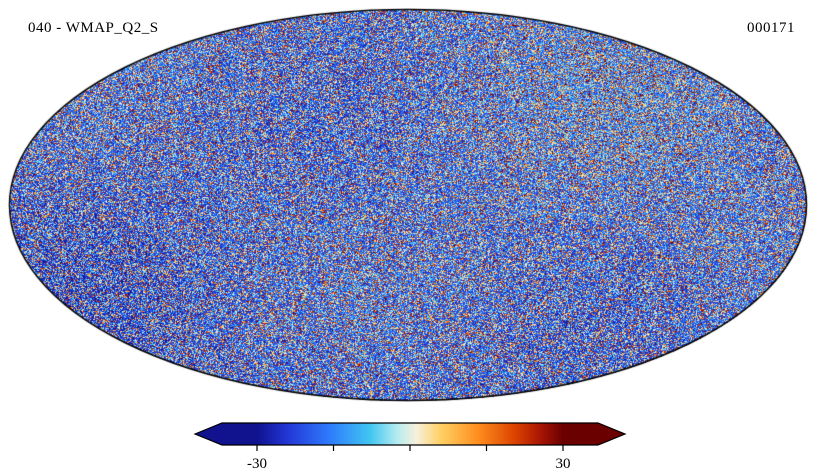  I want to click on frame-number: 000171, so click(771, 28).